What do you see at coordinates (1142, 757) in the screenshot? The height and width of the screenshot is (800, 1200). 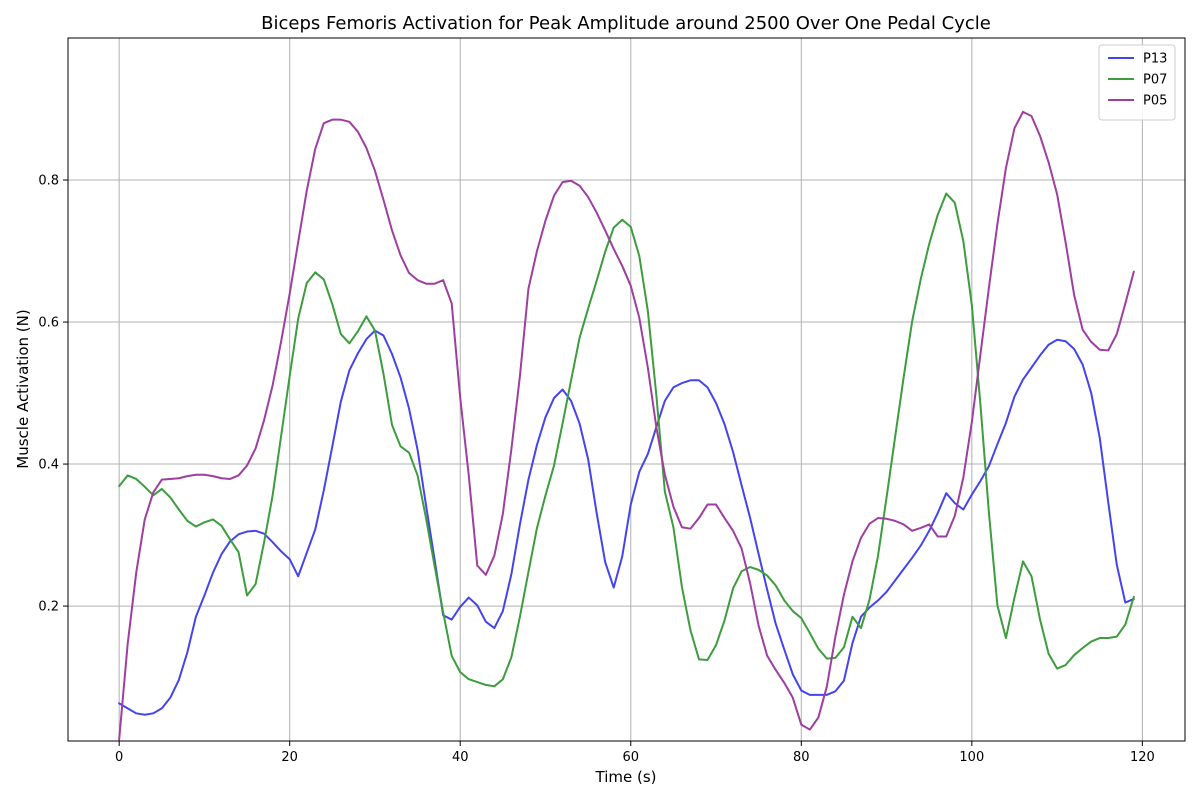 I see `x-tick-label: 120` at bounding box center [1142, 757].